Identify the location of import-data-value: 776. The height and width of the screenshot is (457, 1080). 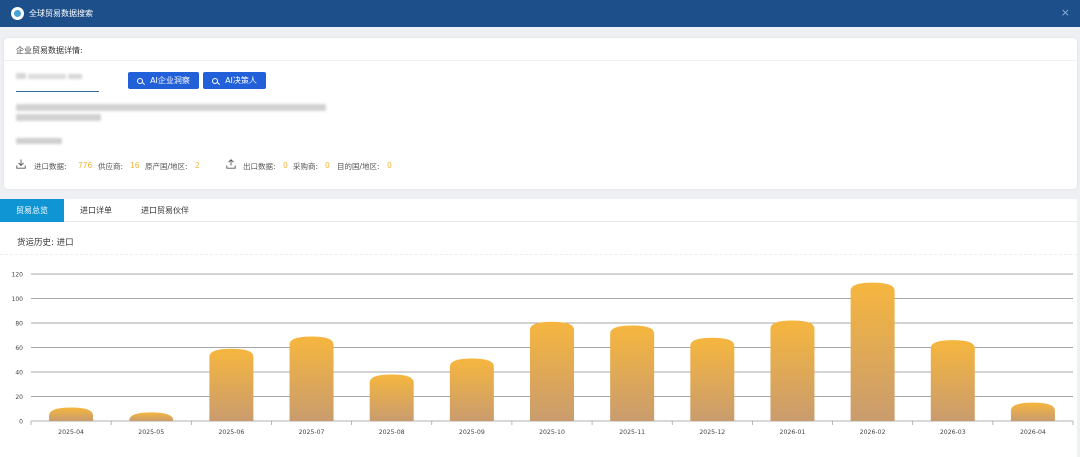
(85, 165).